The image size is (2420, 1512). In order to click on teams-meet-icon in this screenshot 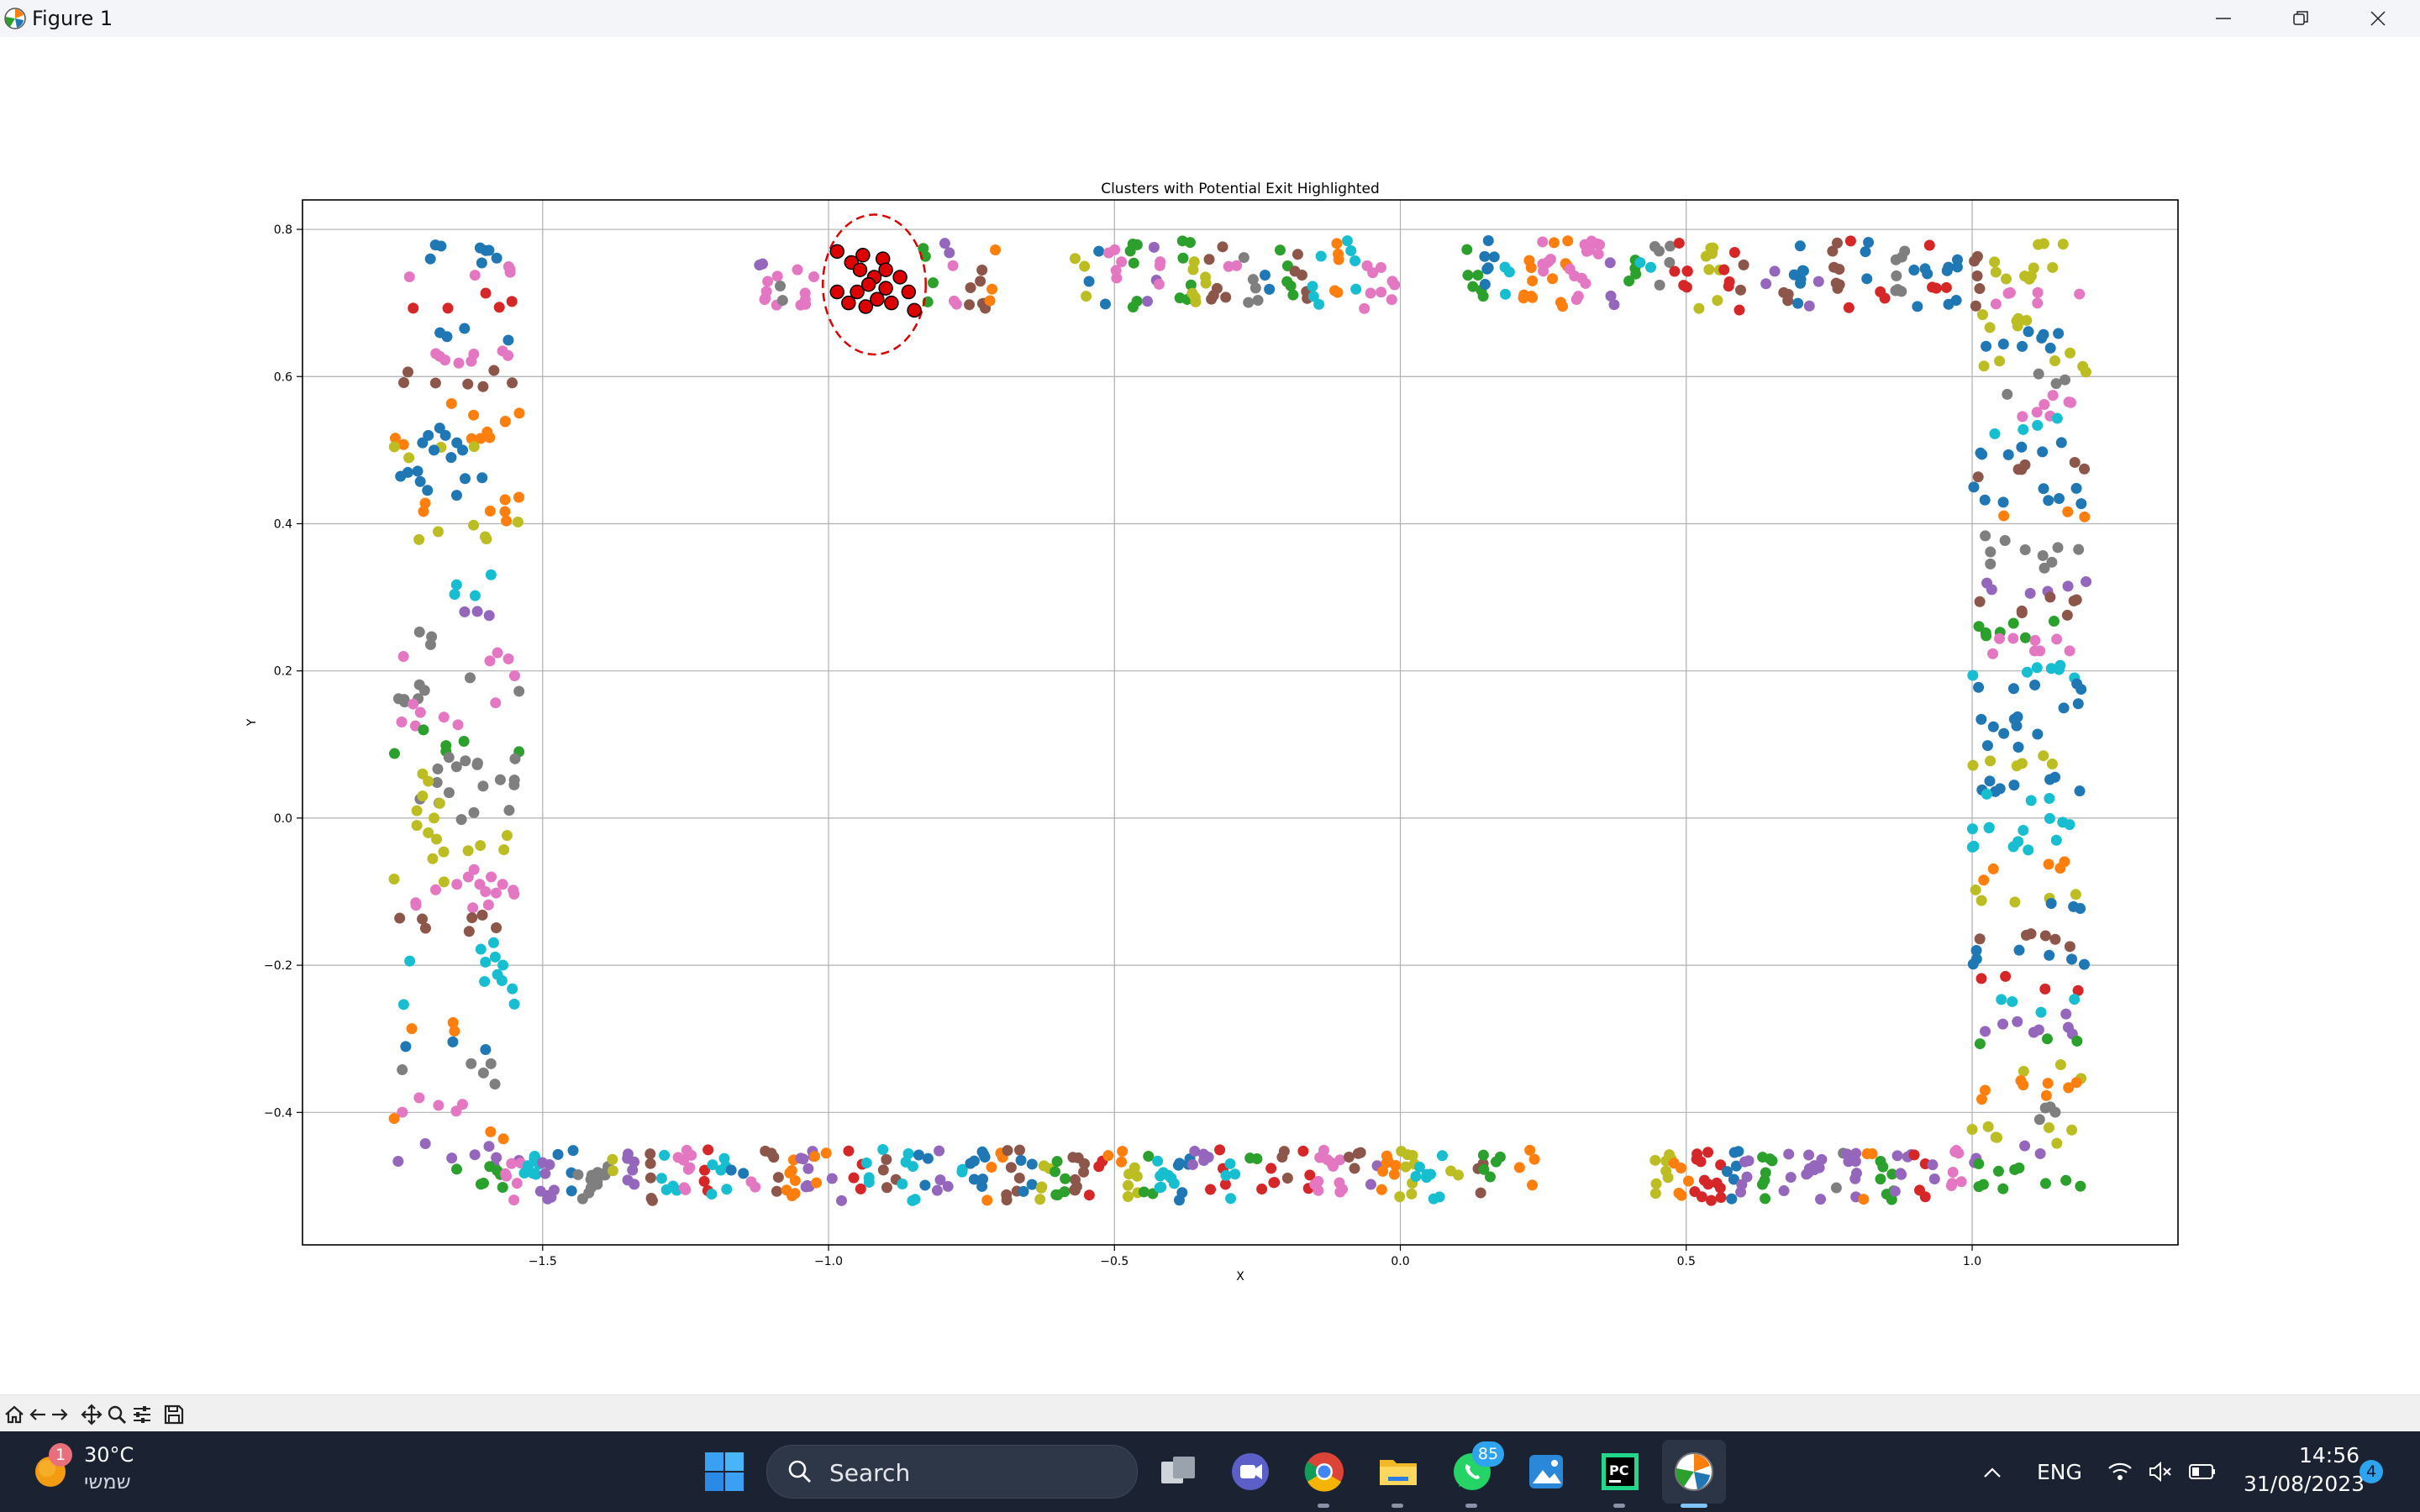, I will do `click(1250, 1472)`.